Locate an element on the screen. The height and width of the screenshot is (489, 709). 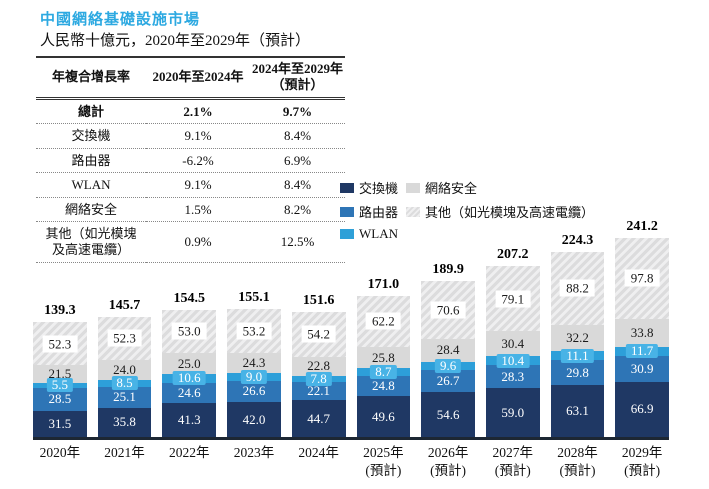
segment-router: 28.3 is located at coordinates (512, 377).